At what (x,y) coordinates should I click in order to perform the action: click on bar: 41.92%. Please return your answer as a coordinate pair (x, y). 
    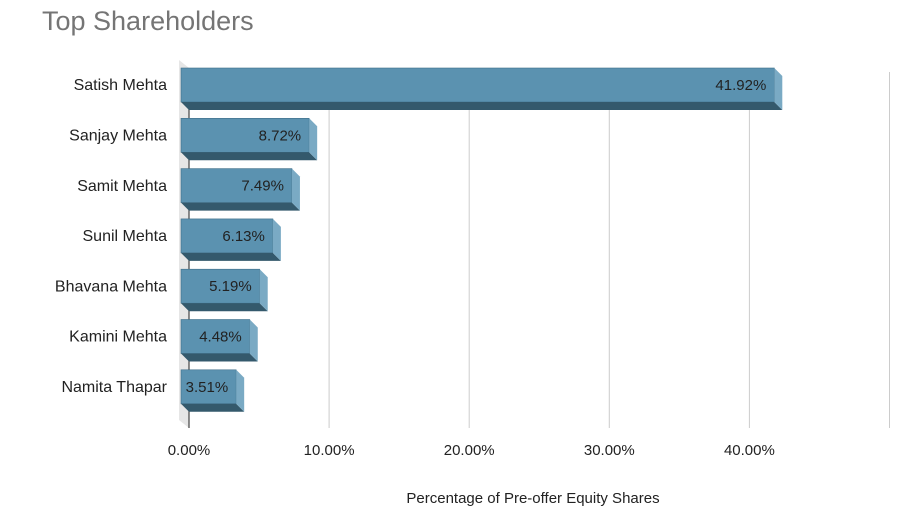
    Looking at the image, I should click on (481, 88).